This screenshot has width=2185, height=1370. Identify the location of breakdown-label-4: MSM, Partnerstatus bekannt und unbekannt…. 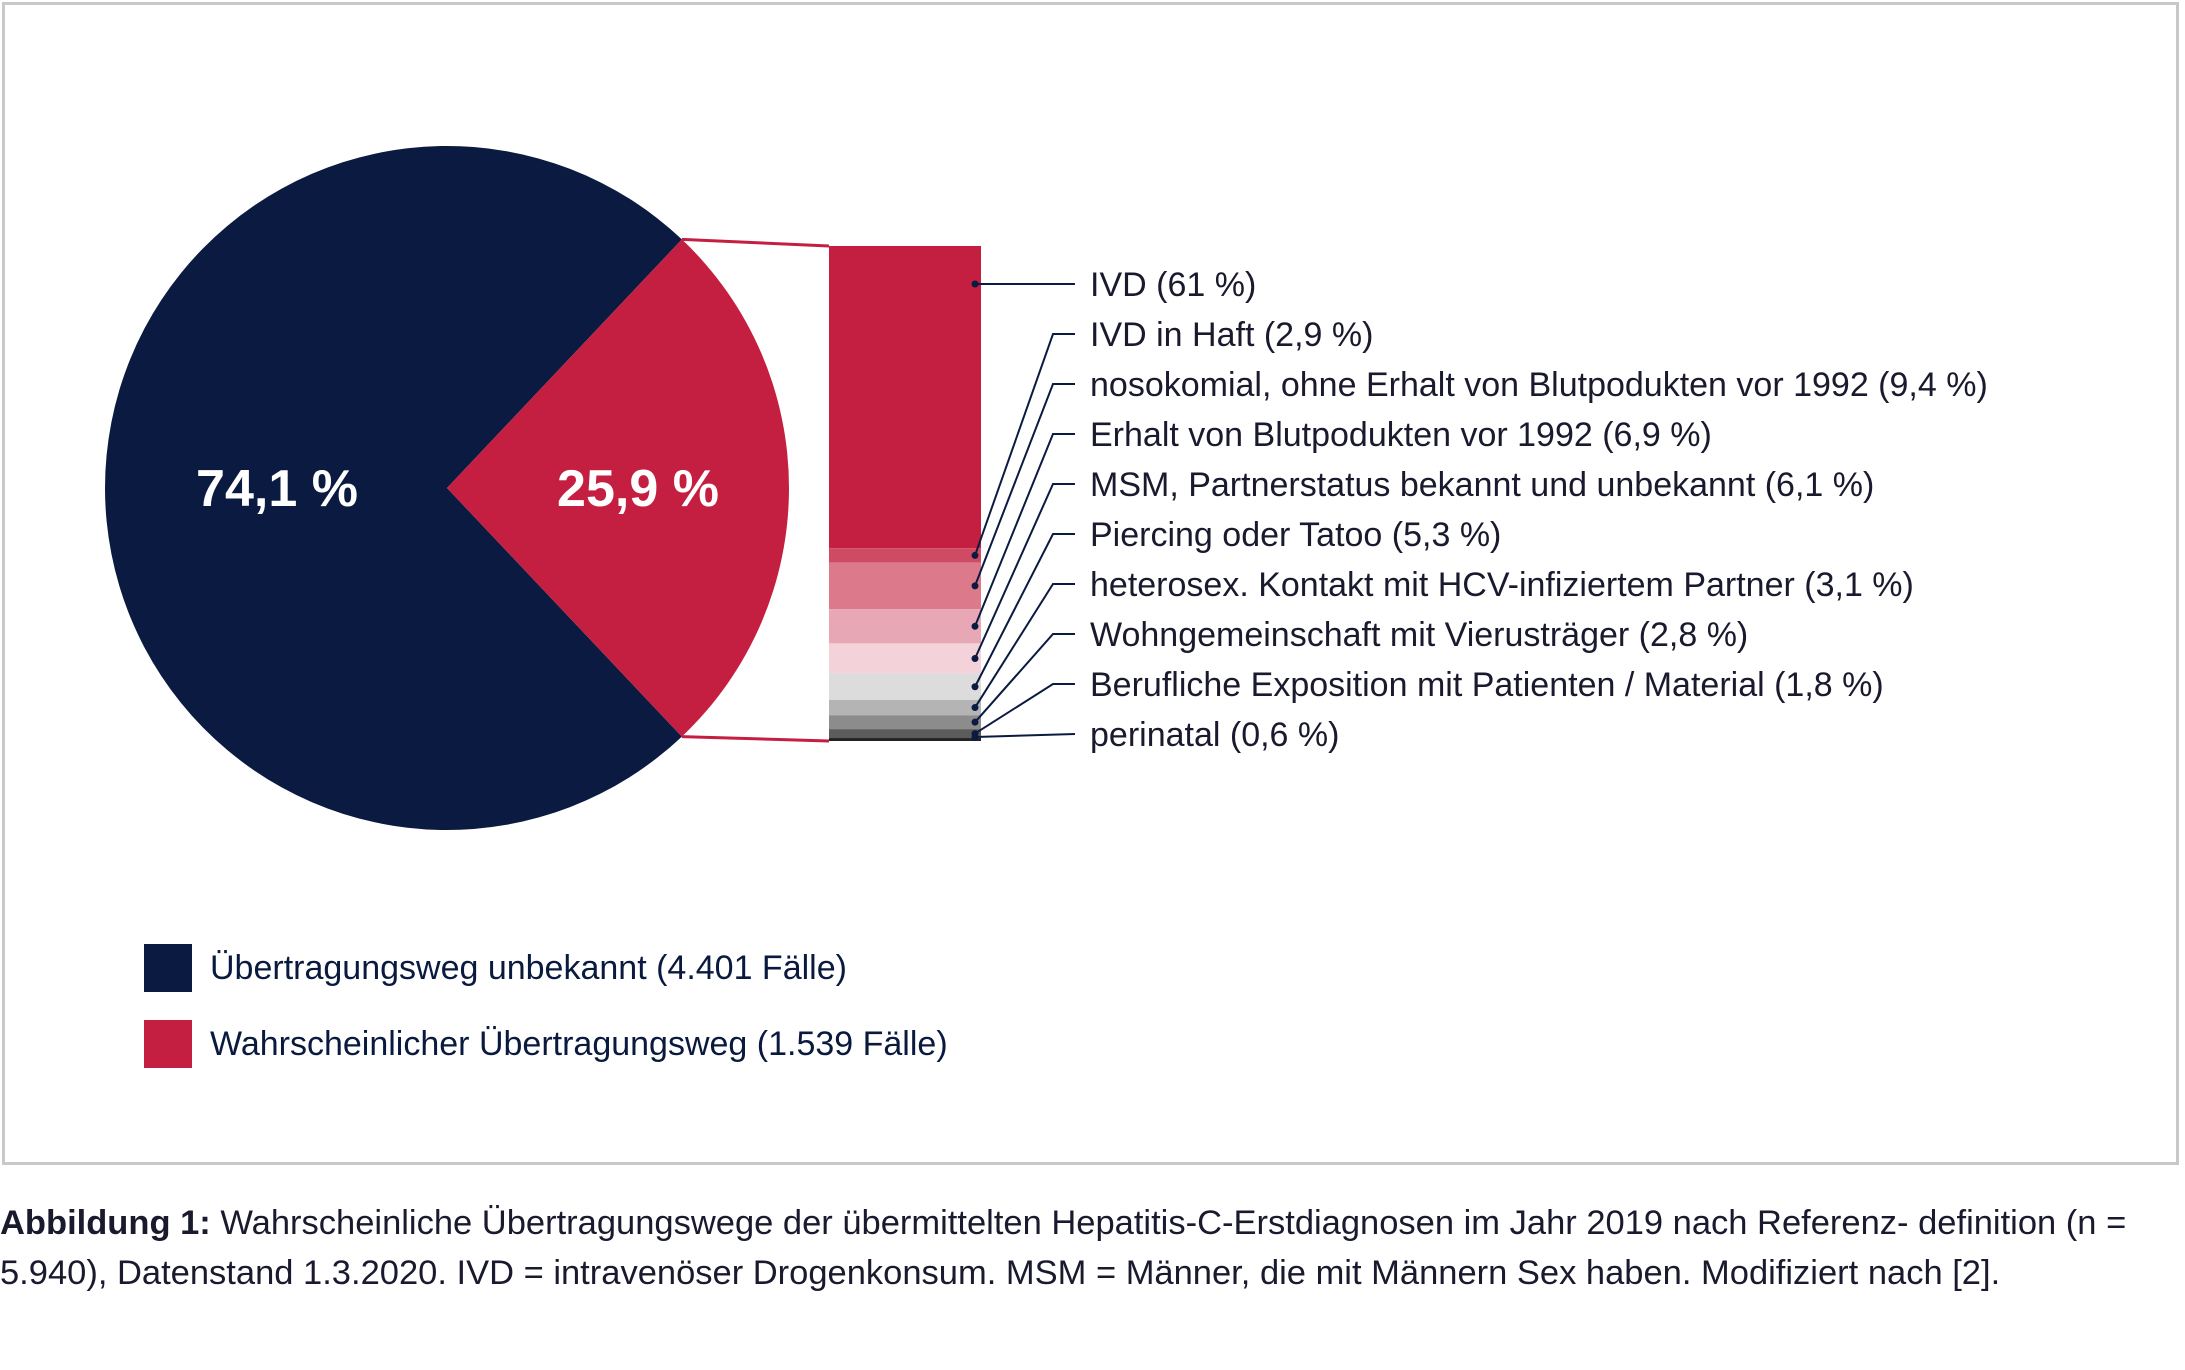
(1482, 485).